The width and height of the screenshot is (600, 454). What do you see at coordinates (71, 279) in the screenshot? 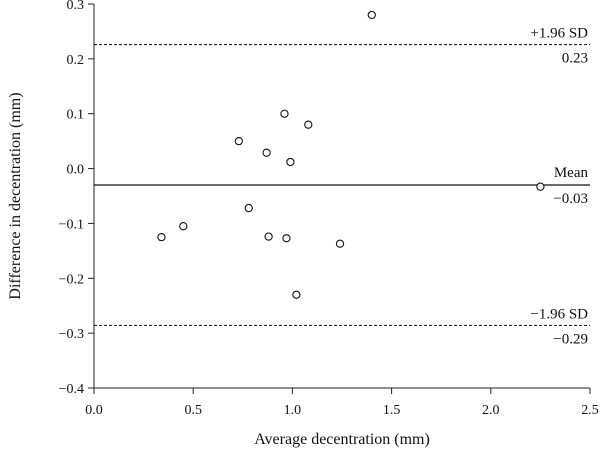
I see `y-tick-label: −0.2` at bounding box center [71, 279].